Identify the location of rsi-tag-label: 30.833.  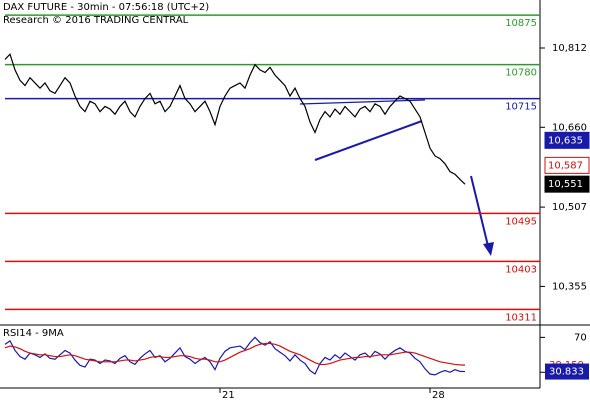
(566, 372).